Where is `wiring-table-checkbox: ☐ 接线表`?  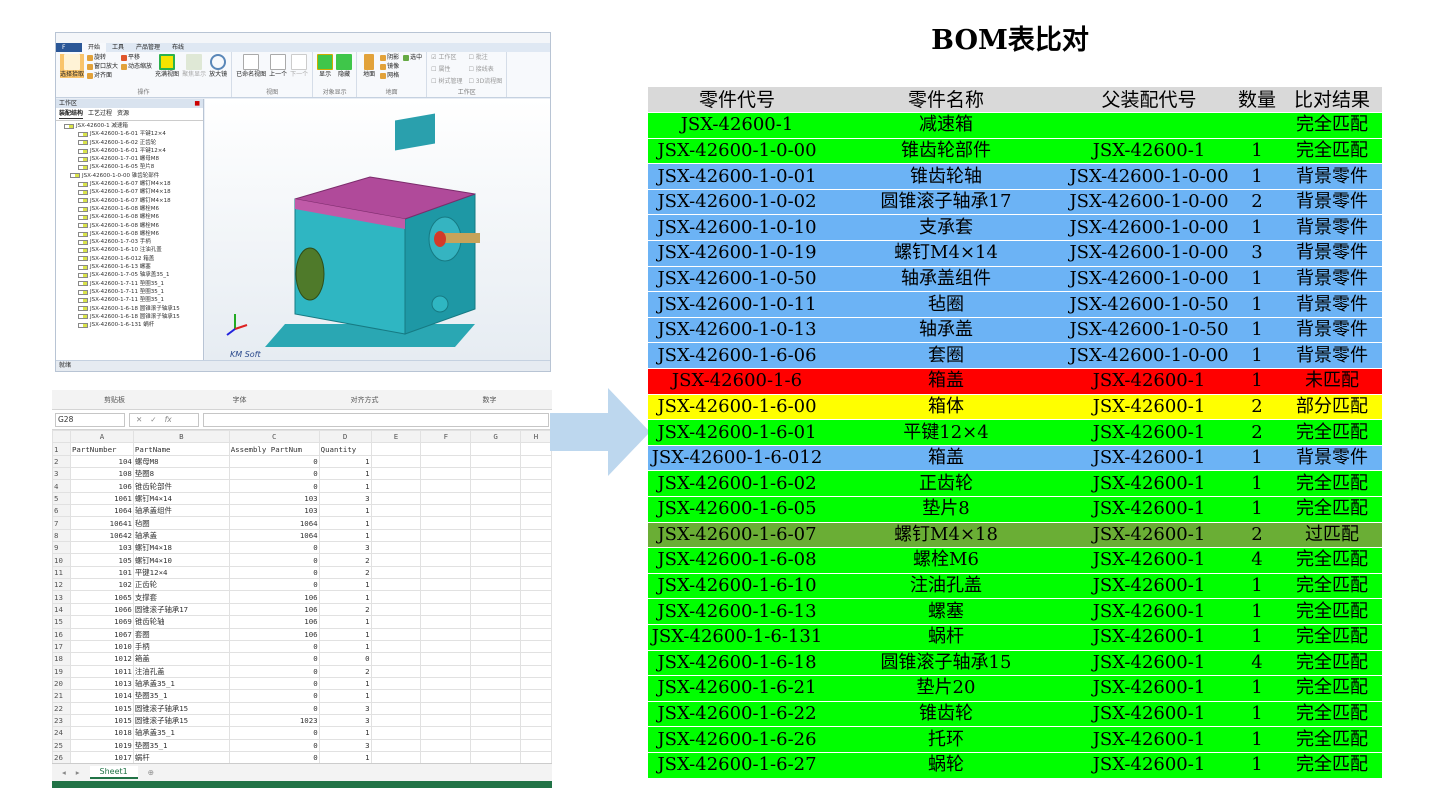 wiring-table-checkbox: ☐ 接线表 is located at coordinates (481, 69).